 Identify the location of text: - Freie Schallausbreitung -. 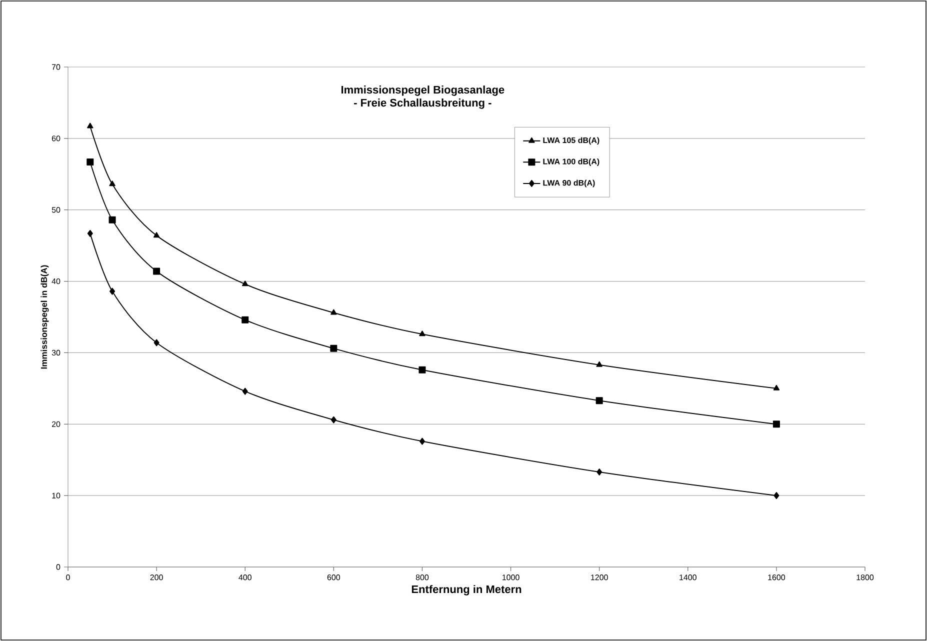
(423, 103).